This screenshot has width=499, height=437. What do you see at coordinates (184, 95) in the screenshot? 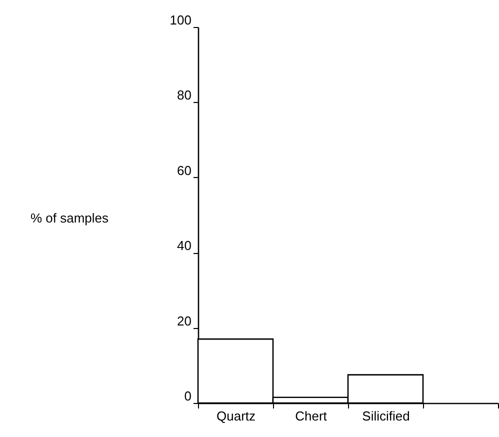
I see `y-tick-label: 80` at bounding box center [184, 95].